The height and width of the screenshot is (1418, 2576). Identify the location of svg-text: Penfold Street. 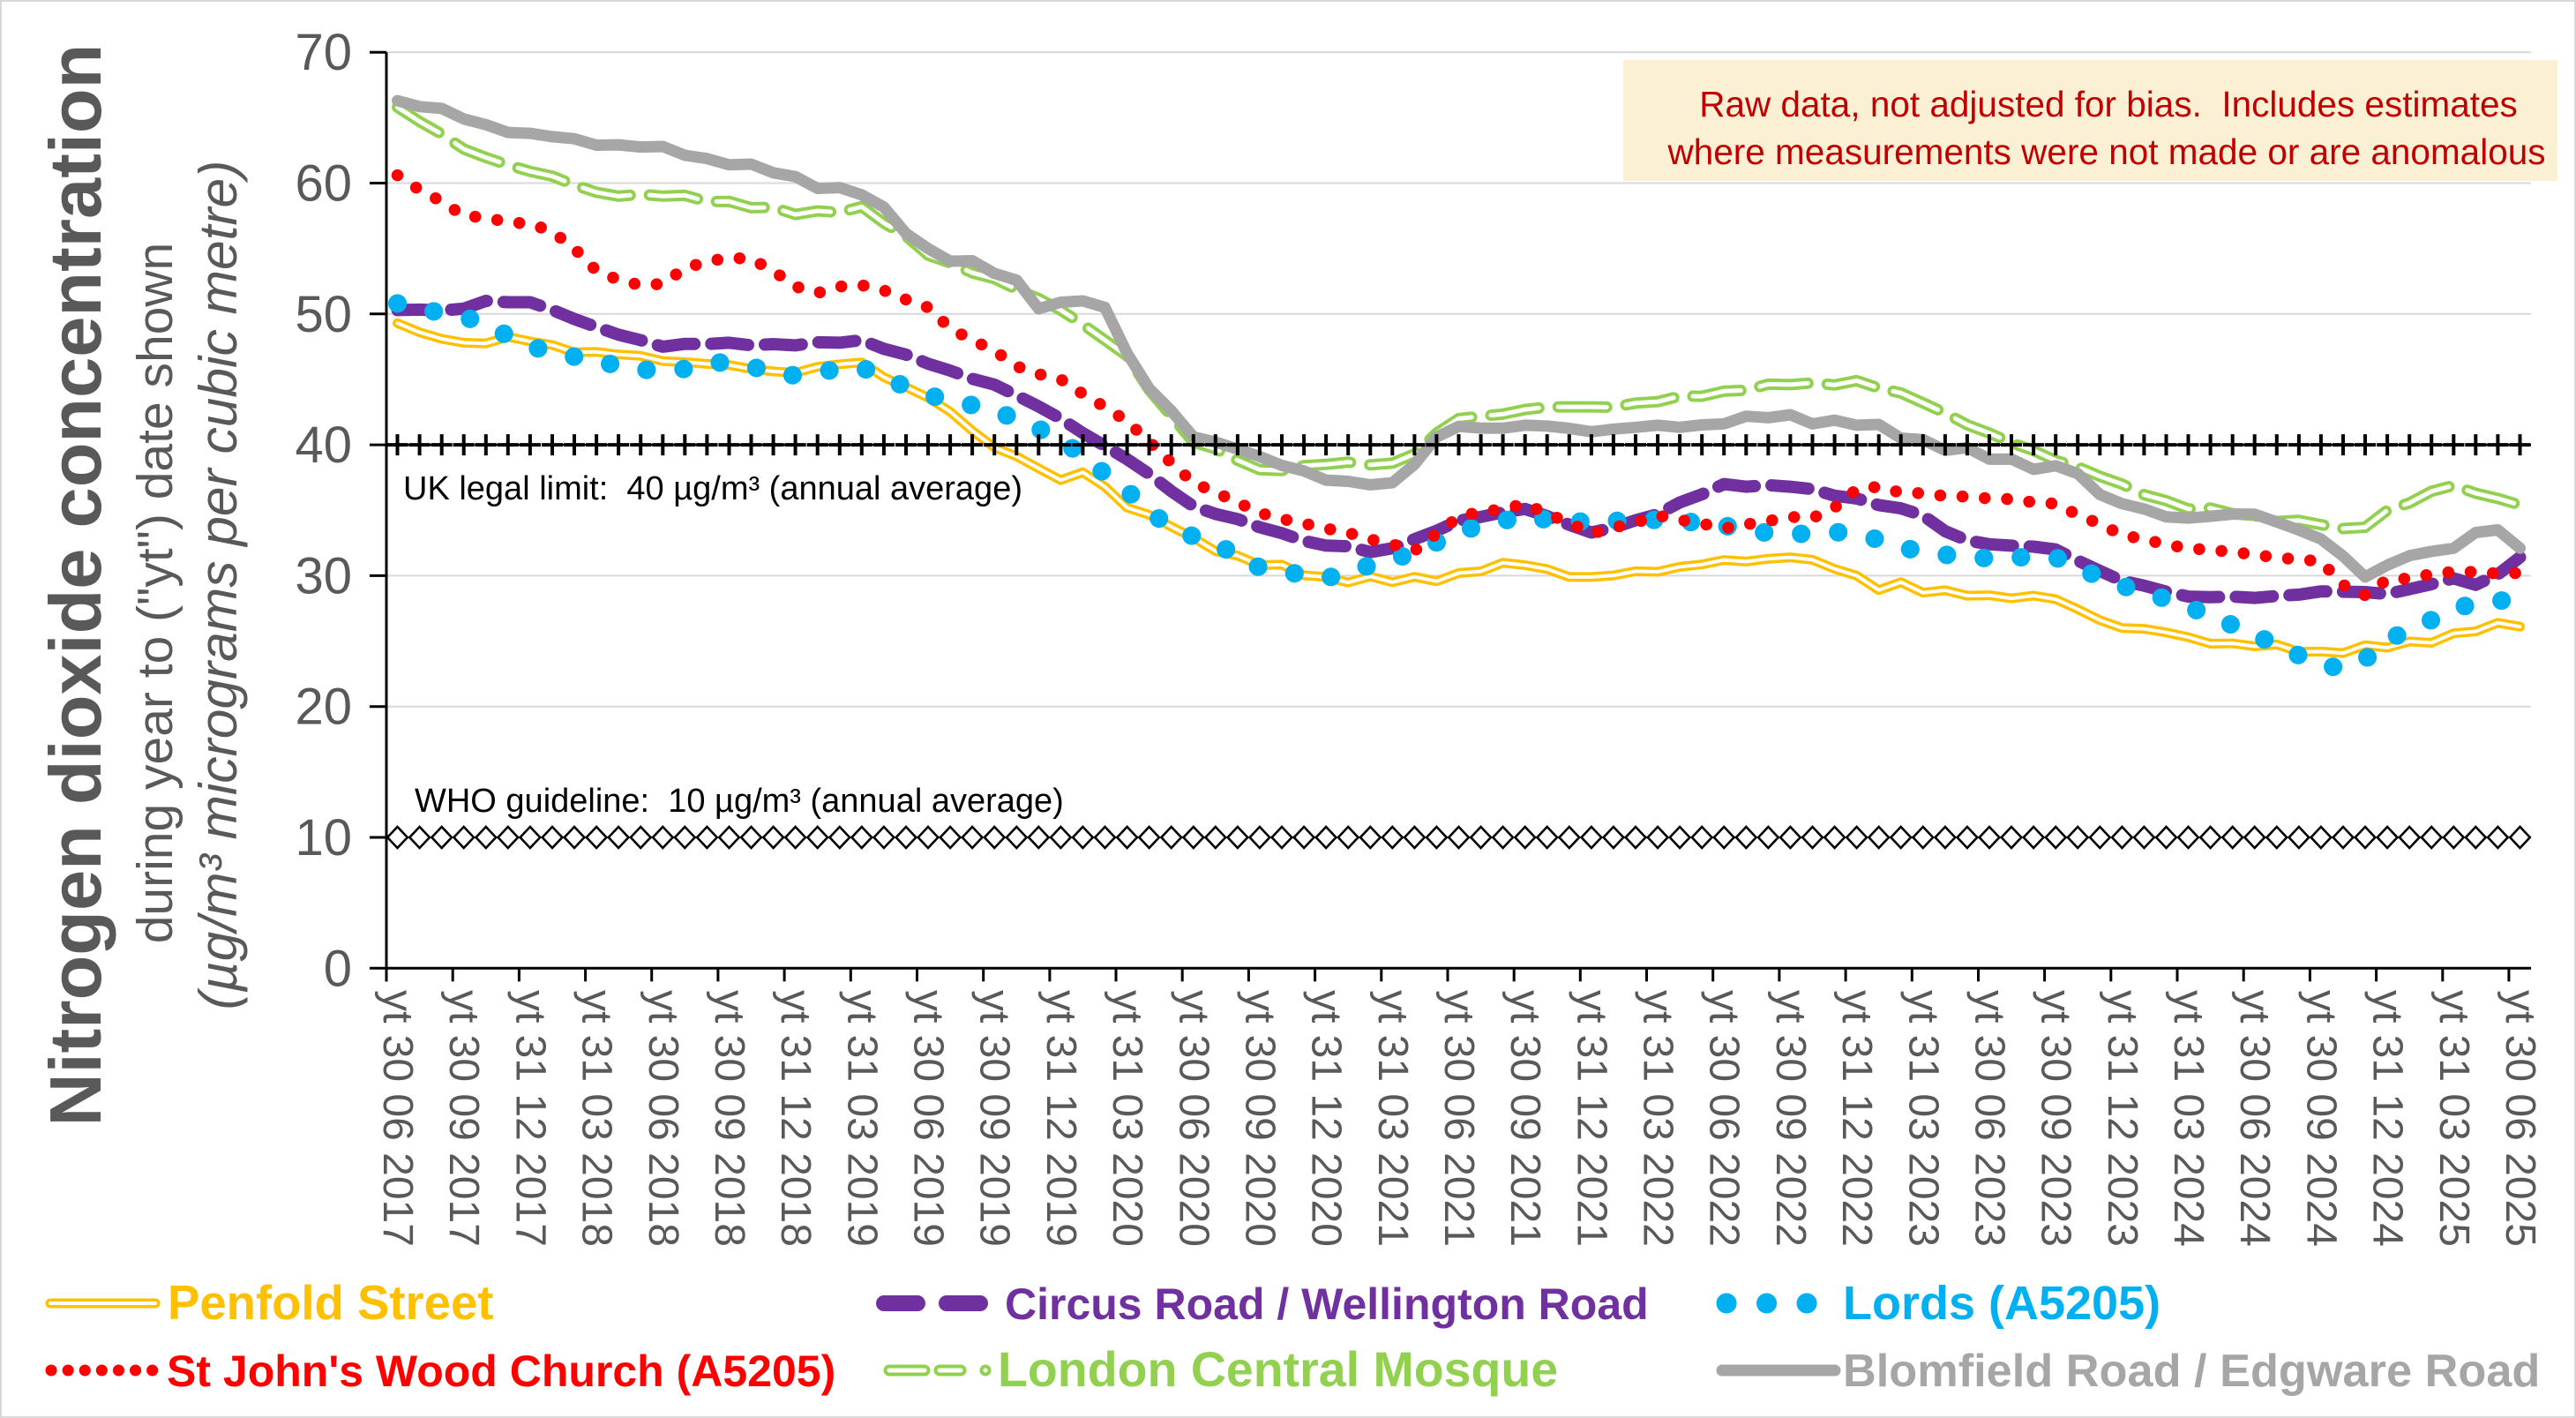
(331, 1303).